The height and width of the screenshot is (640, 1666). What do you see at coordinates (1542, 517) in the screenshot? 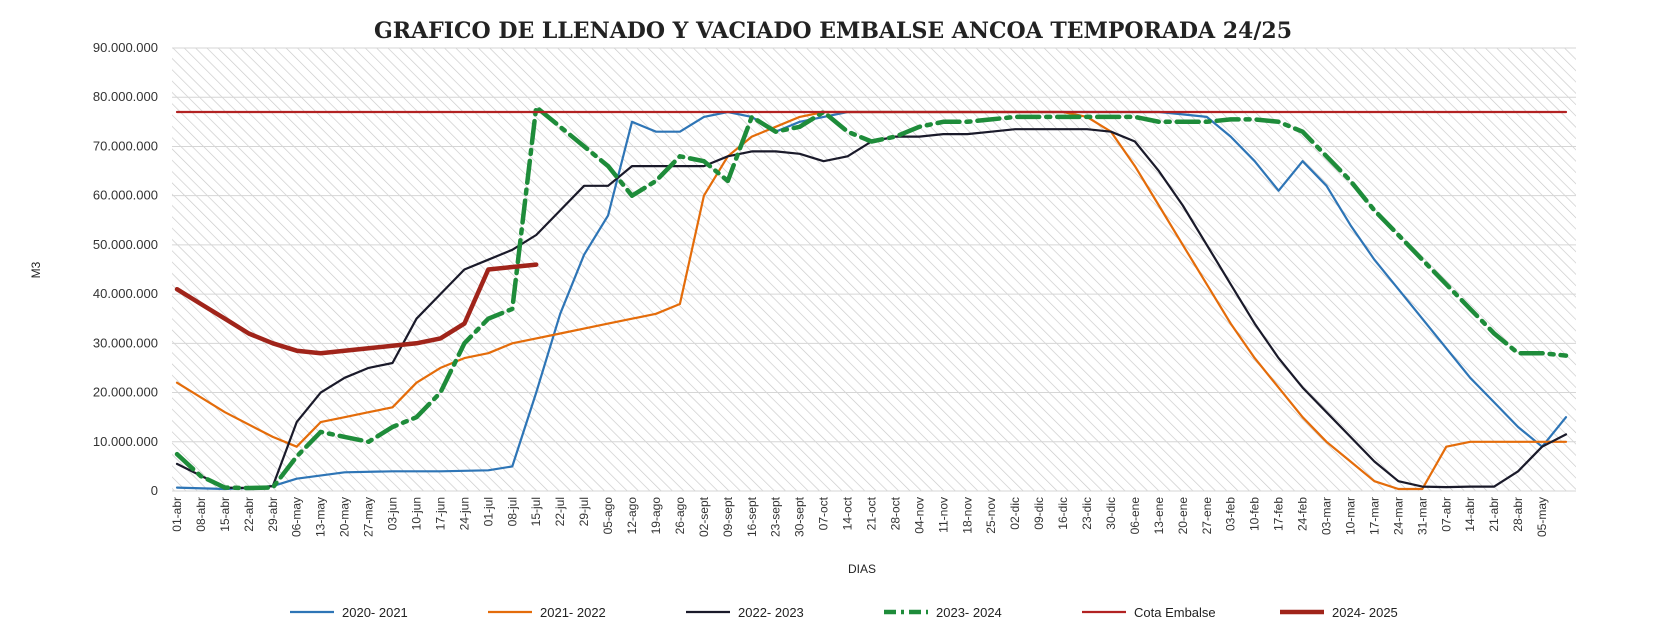
I see `x-tick-label: 05-may` at bounding box center [1542, 517].